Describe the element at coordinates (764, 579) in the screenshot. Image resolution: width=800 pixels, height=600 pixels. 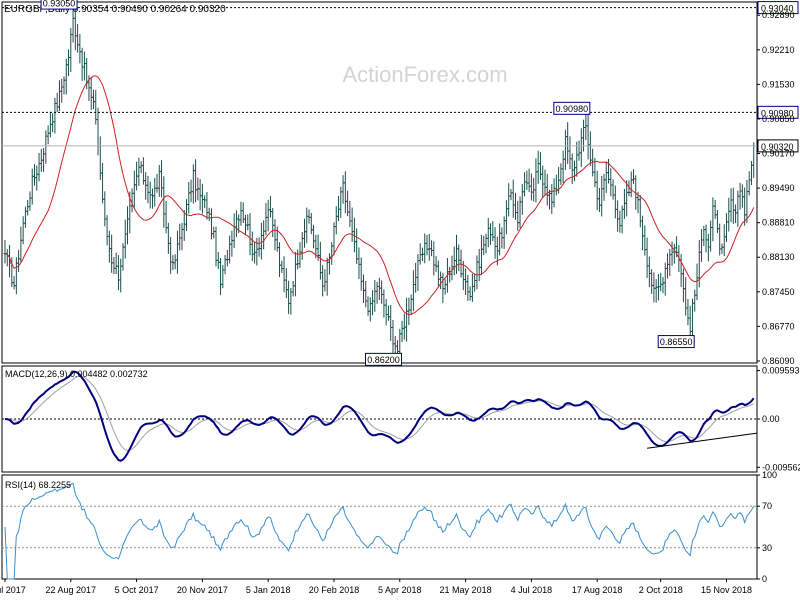
I see `rsi-tick-label: 0` at that location.